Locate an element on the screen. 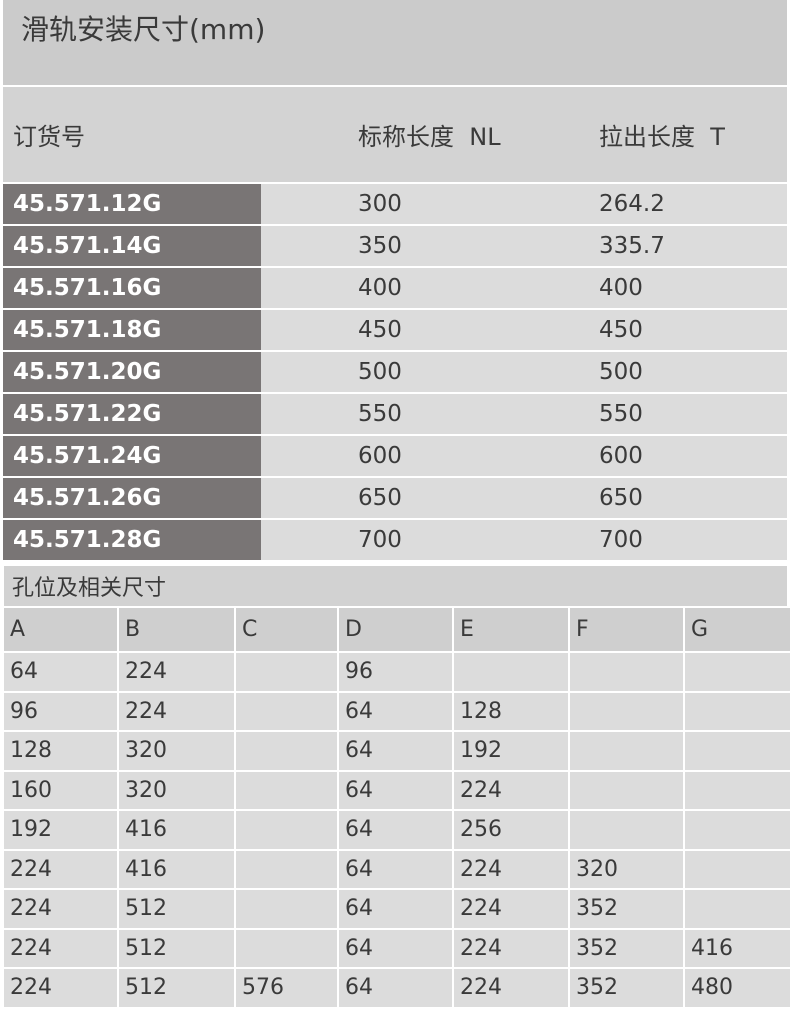 The width and height of the screenshot is (790, 1028). order-no-cell: 45.571.18G is located at coordinates (132, 330).